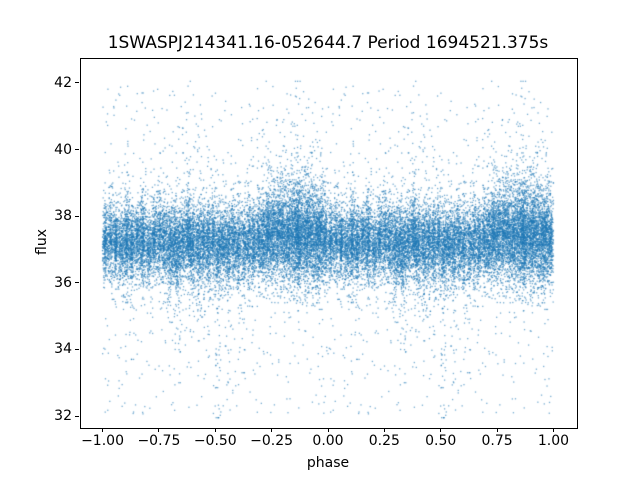 This screenshot has height=480, width=640. Describe the element at coordinates (63, 216) in the screenshot. I see `y-tick-label: 38` at that location.